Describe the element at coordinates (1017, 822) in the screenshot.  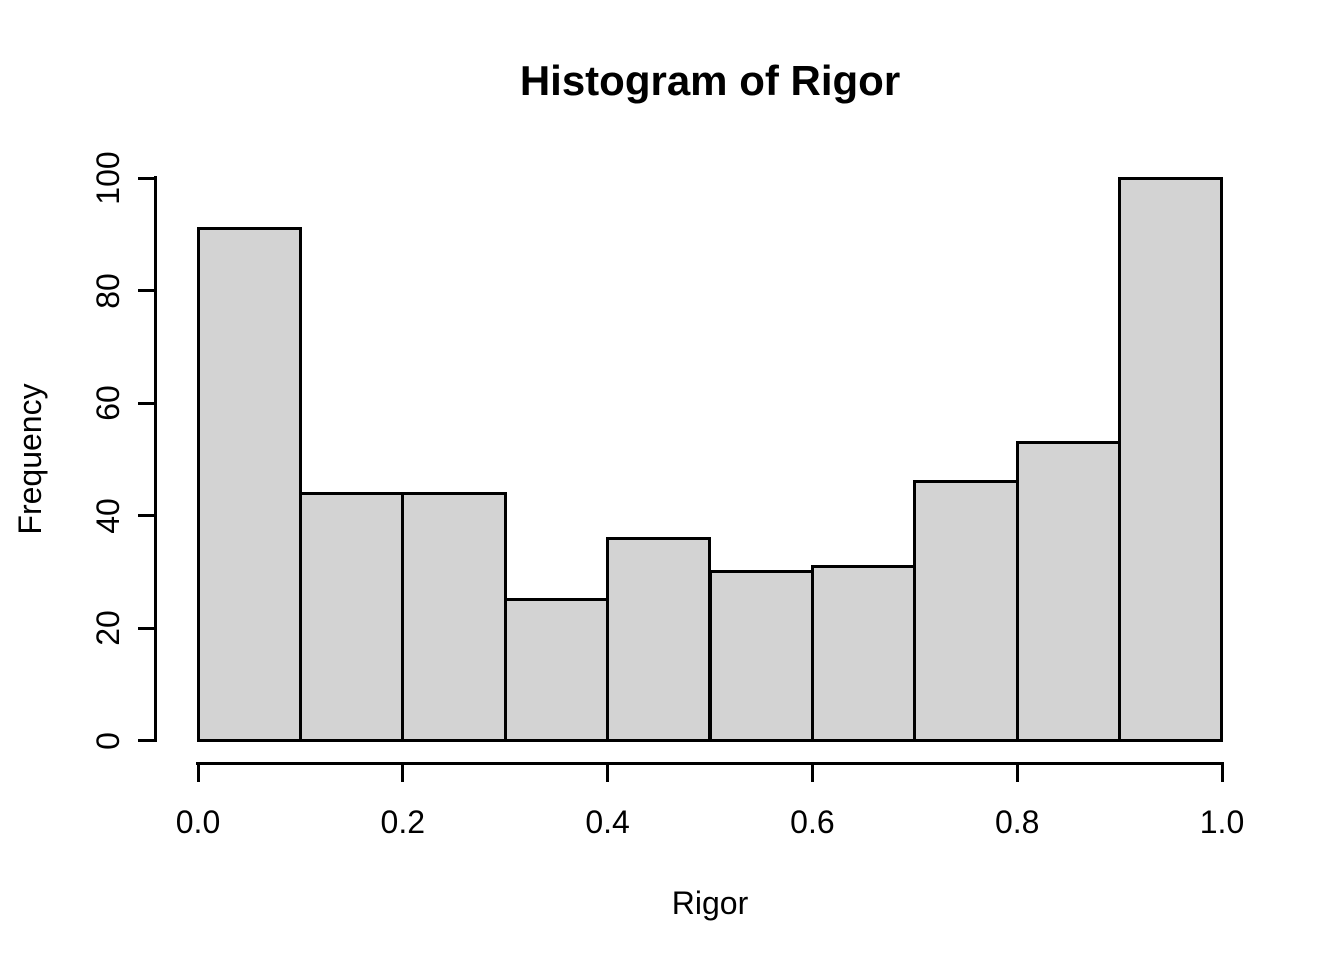
I see `x-tick-label-4: 0.8` at that location.